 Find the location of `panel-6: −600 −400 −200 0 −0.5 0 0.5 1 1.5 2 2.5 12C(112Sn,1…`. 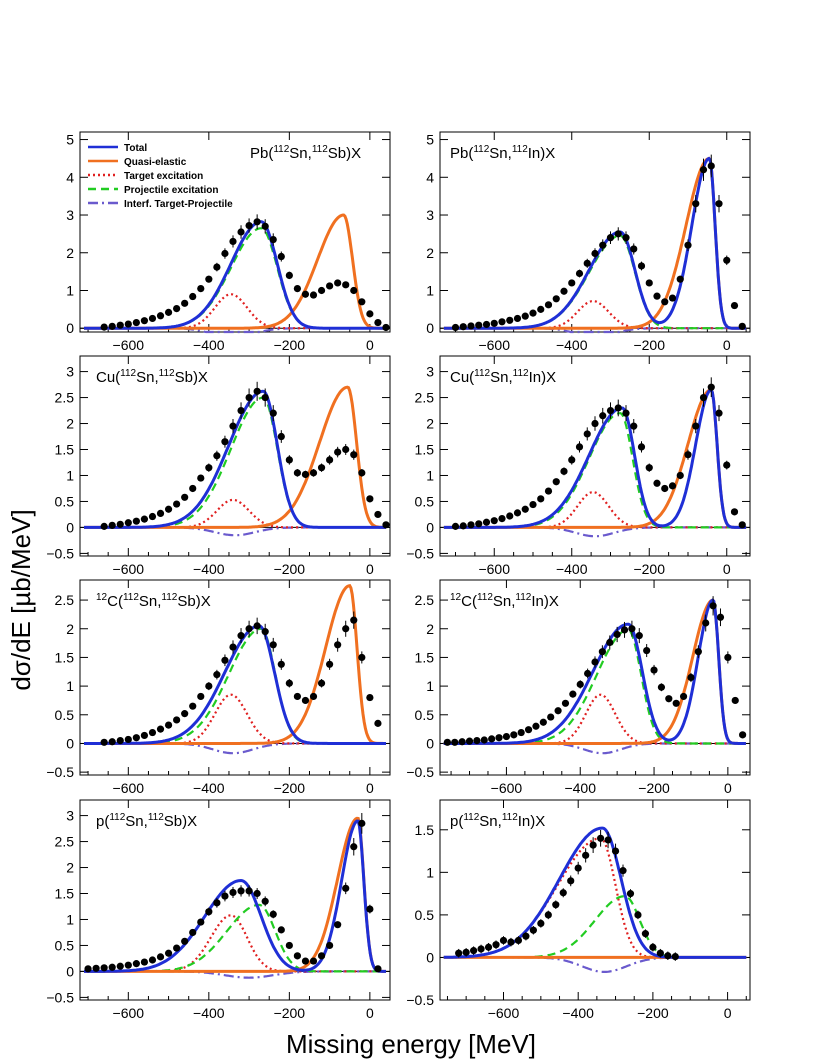

panel-6: −600 −400 −200 0 −0.5 0 0.5 1 1.5 2 2.5 12C(112Sn,1… is located at coordinates (578, 687).